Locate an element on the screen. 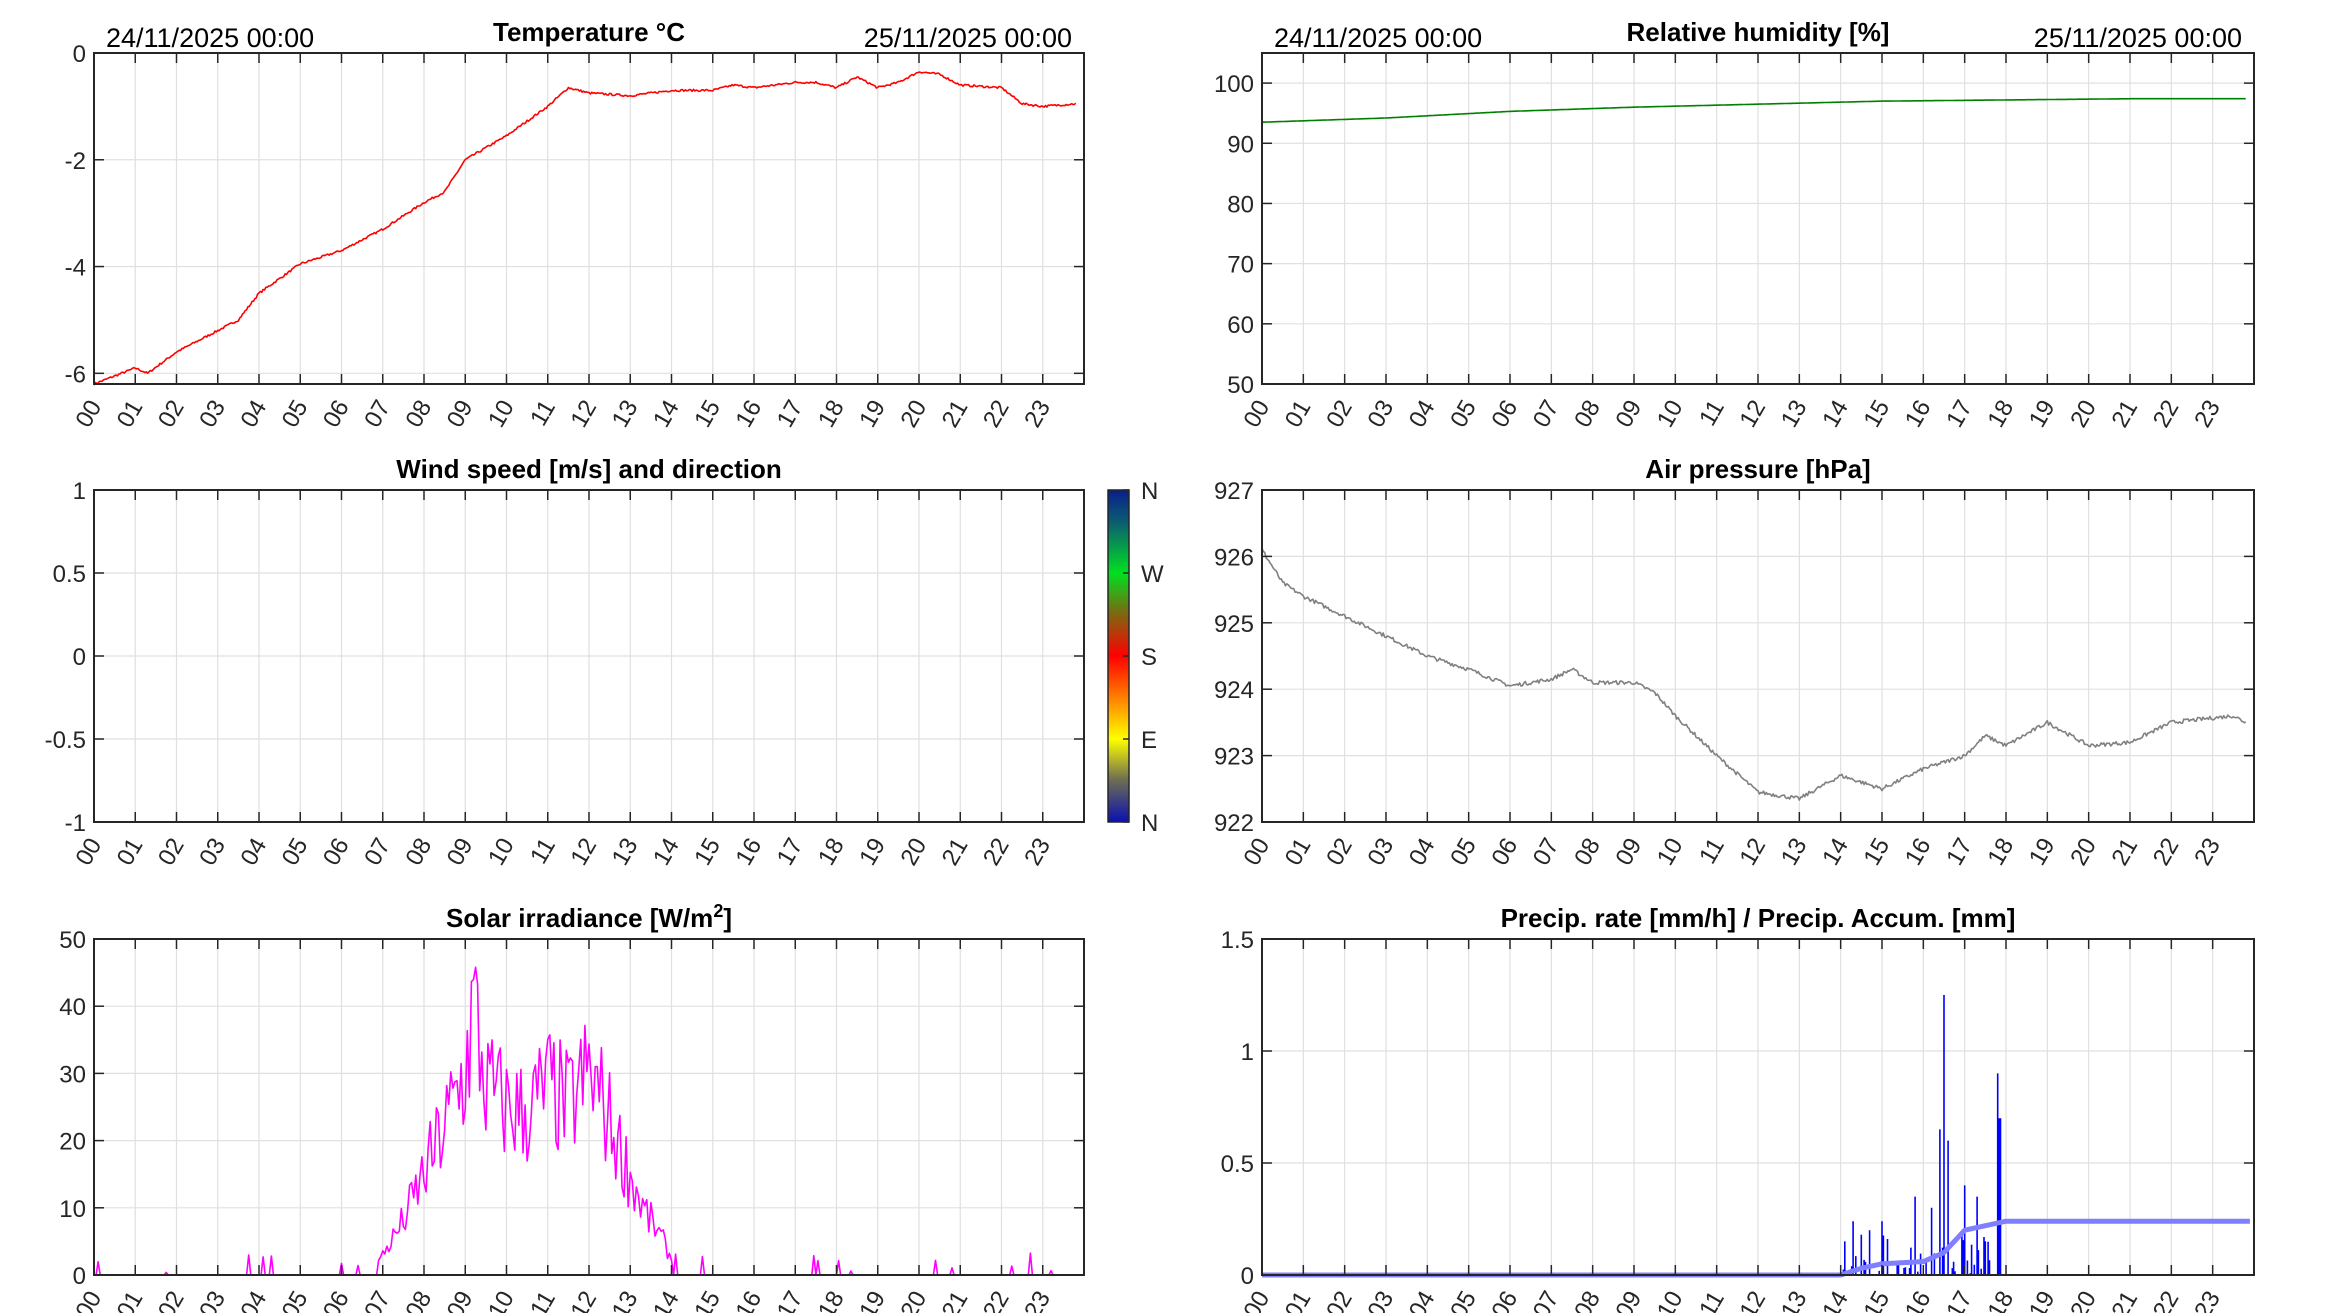  x-tick-label: 16 is located at coordinates (748, 852).